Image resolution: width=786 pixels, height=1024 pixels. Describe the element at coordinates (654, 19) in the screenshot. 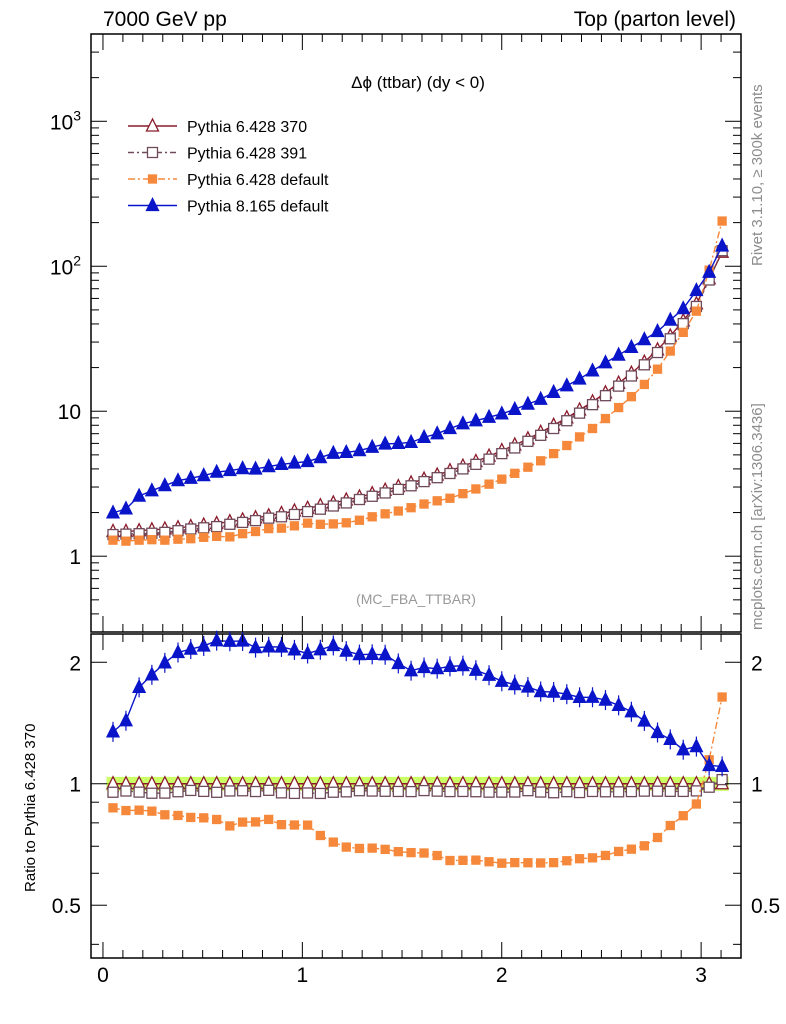

I see `header-right: Top (parton level)` at that location.